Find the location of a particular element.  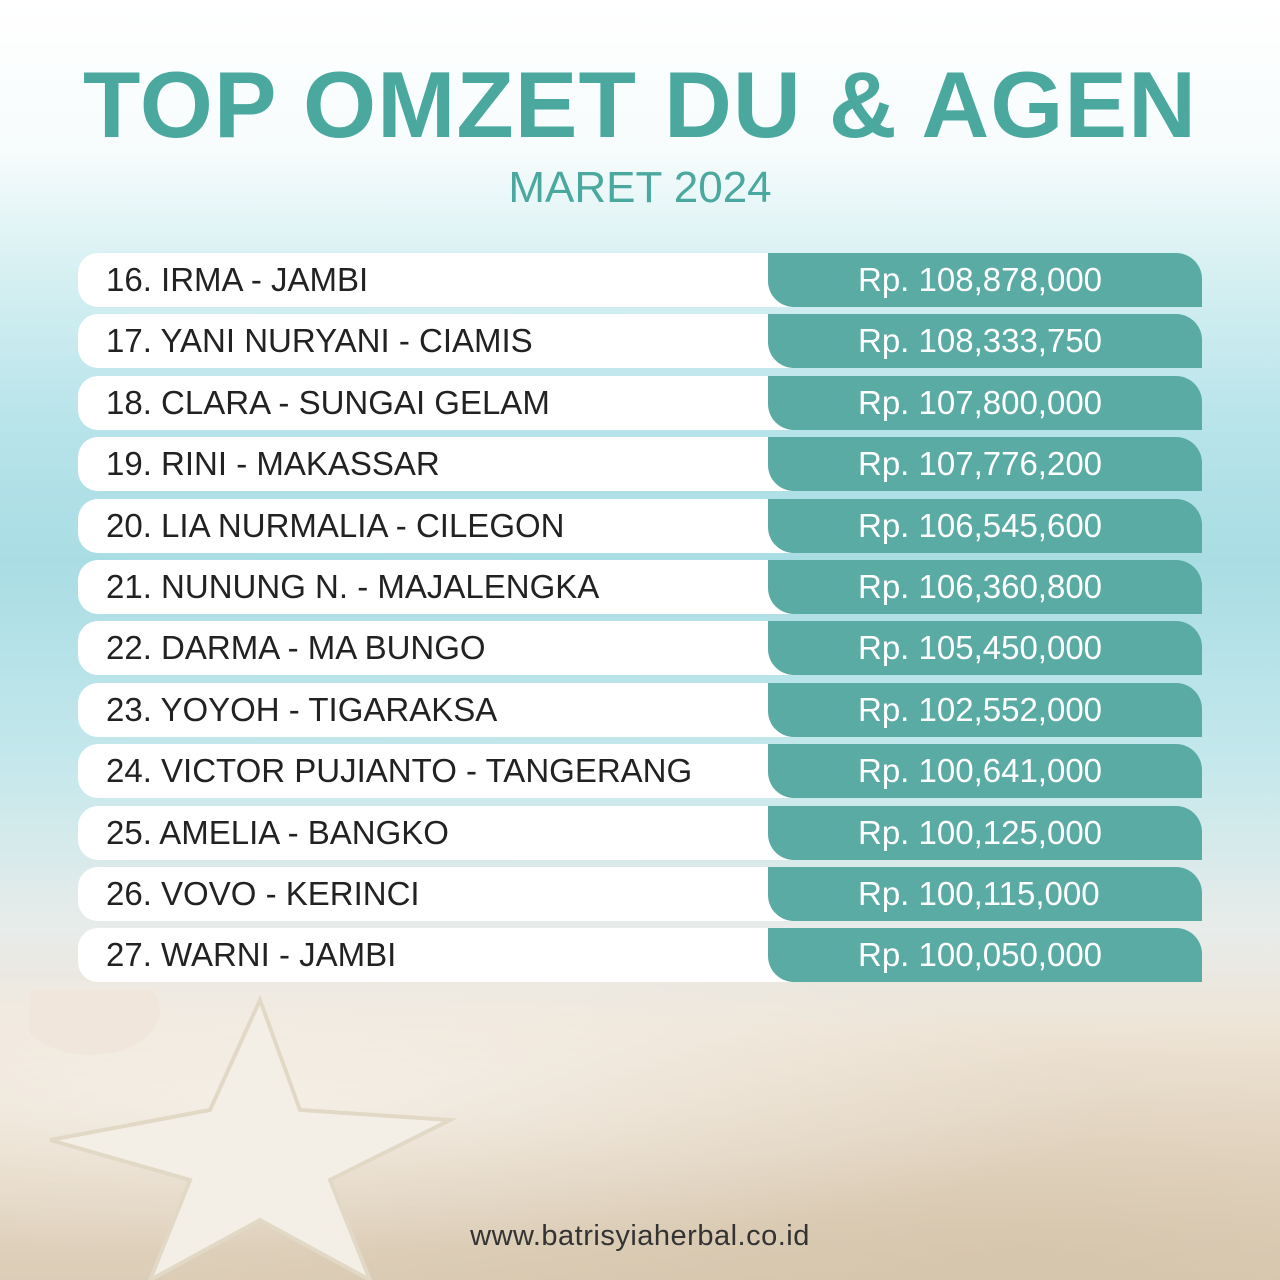

website-url: www.batrisyiaherbal.co.id is located at coordinates (640, 1236).